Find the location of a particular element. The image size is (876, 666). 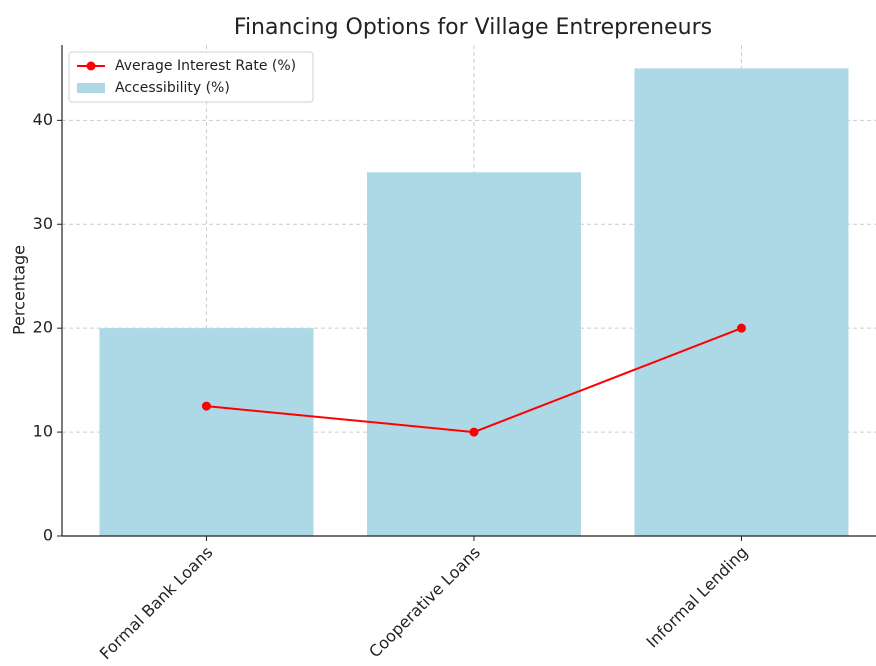

x-tick-label: Informal Lending is located at coordinates (697, 597).